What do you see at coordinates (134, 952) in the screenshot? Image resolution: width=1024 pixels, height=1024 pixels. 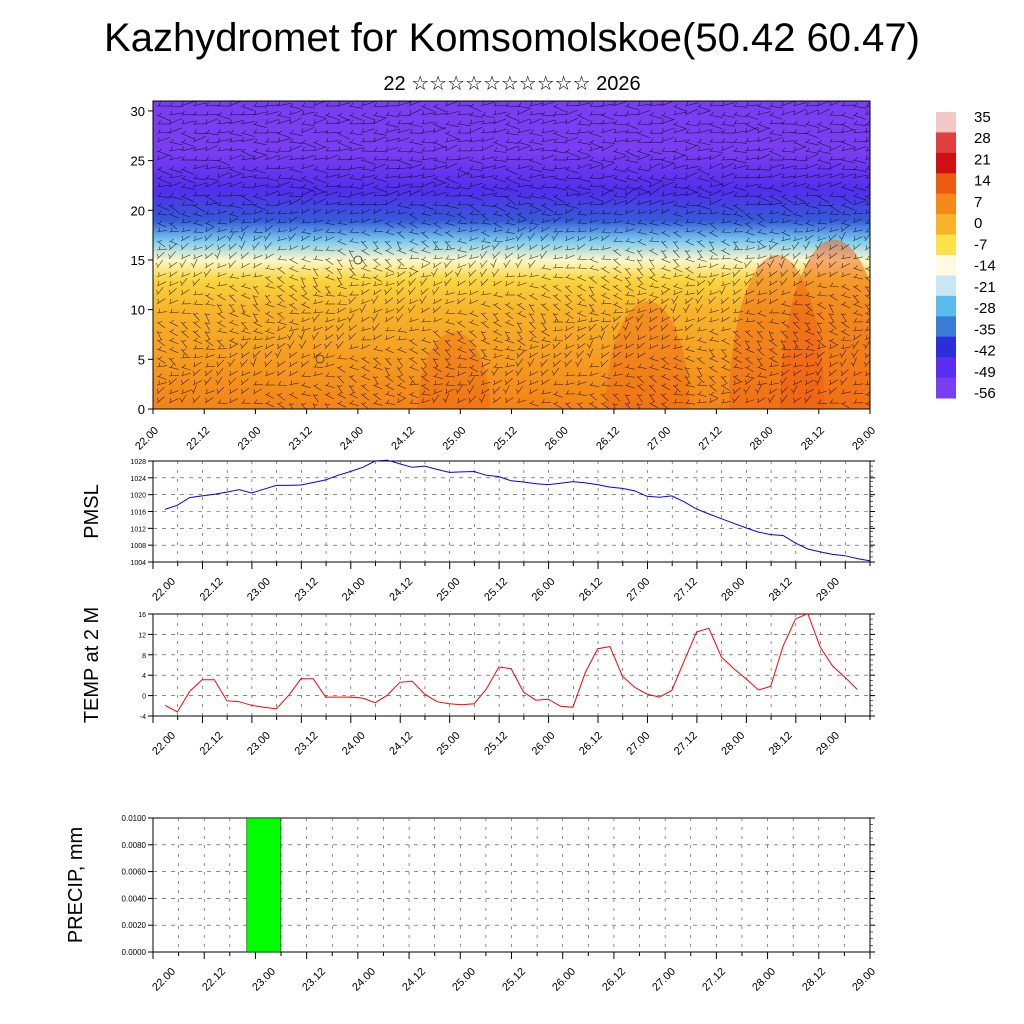 I see `precip-y-tick-label: 0.0000` at bounding box center [134, 952].